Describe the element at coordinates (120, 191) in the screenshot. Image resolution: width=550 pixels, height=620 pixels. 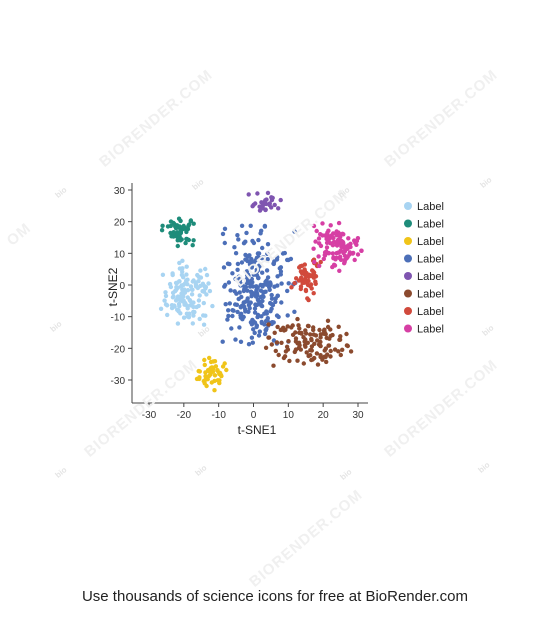
I see `y-tick-label: 30` at that location.